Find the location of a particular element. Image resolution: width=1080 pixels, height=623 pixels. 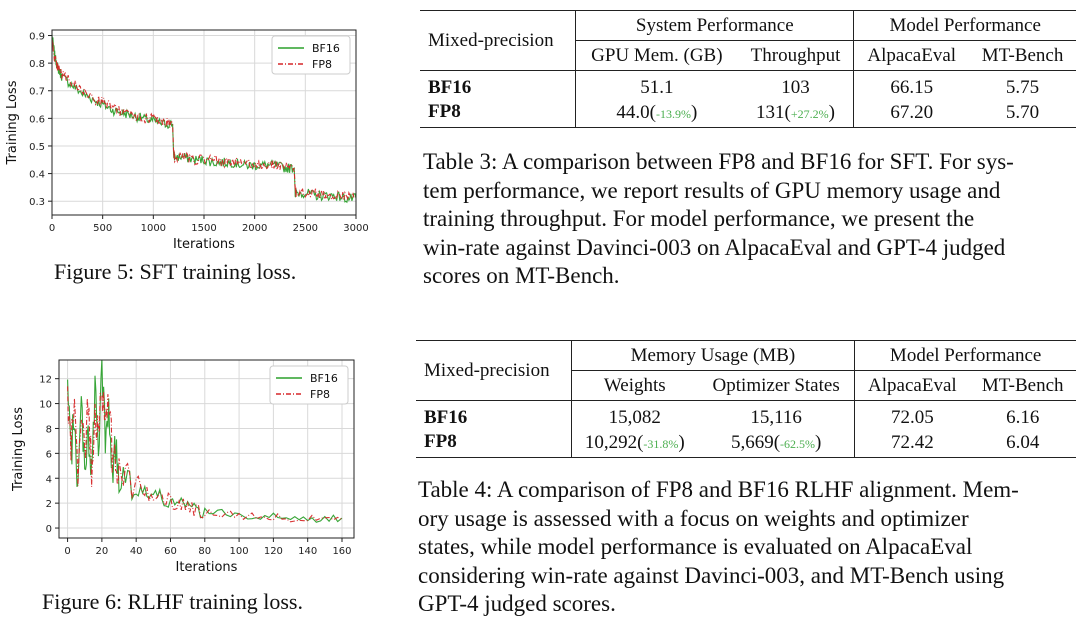

table-4-row-bf16-alpaca: 72.05 is located at coordinates (912, 414).